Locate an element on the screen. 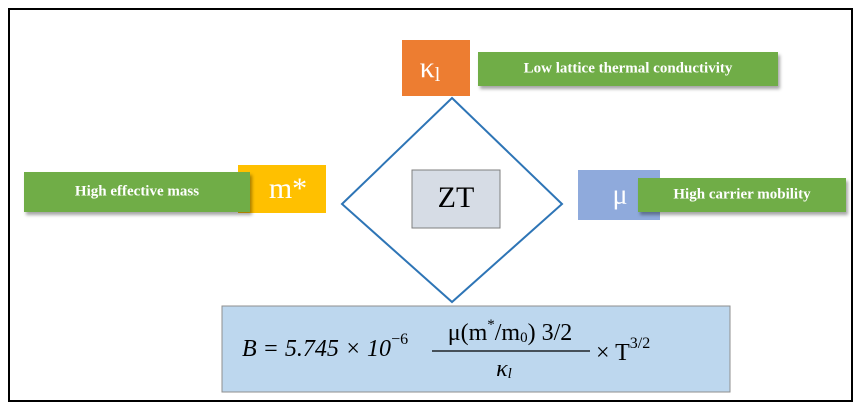  formula-tail: × T3/2 is located at coordinates (623, 350).